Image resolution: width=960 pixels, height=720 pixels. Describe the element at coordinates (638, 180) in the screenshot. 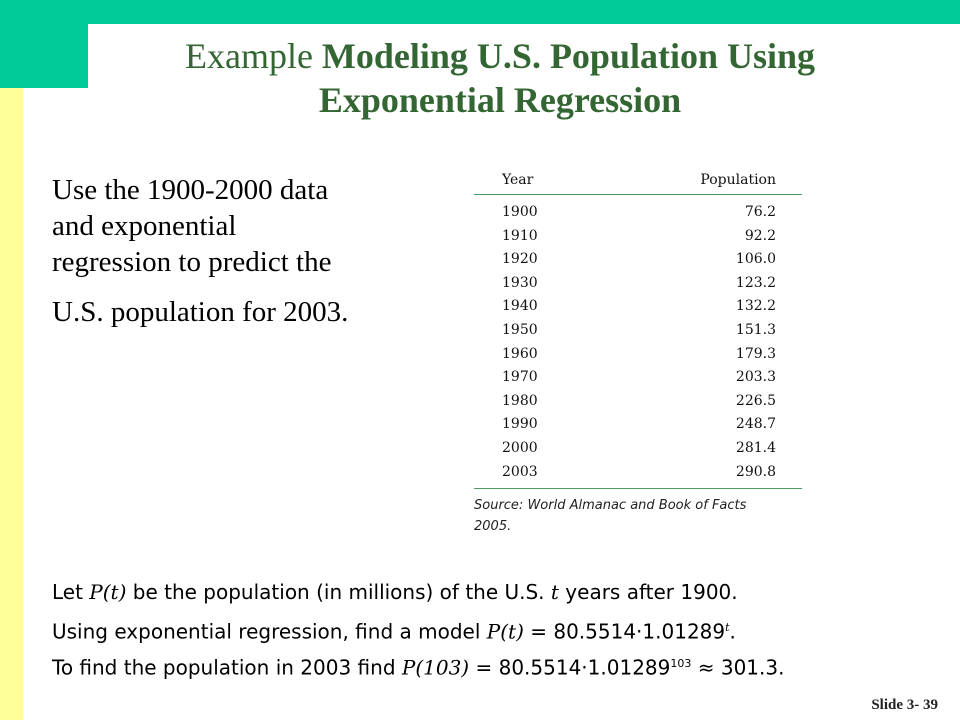

I see `table-header: Year Population` at that location.